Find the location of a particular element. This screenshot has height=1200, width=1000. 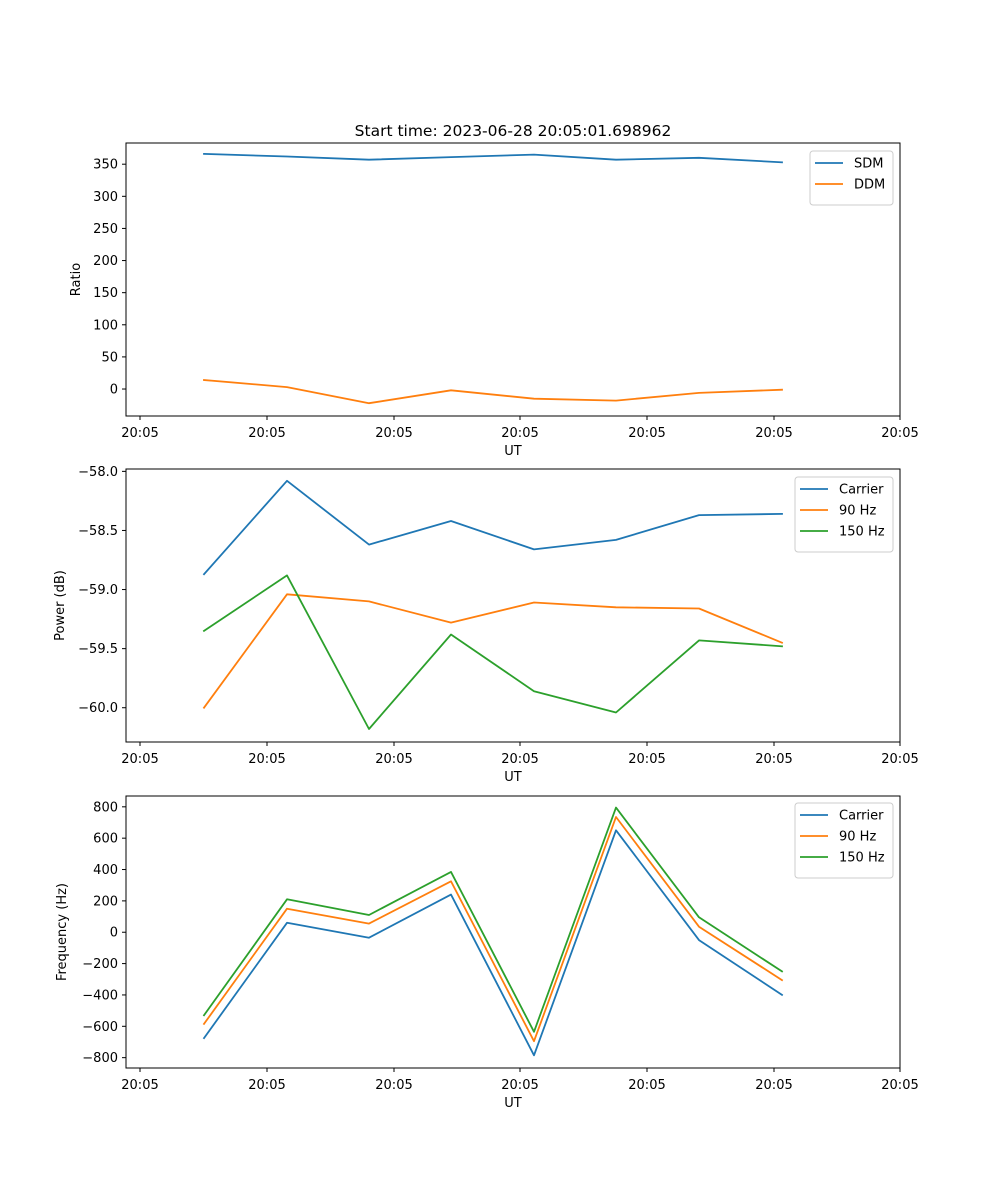

y-tick-label: −59.5 is located at coordinates (98, 649).